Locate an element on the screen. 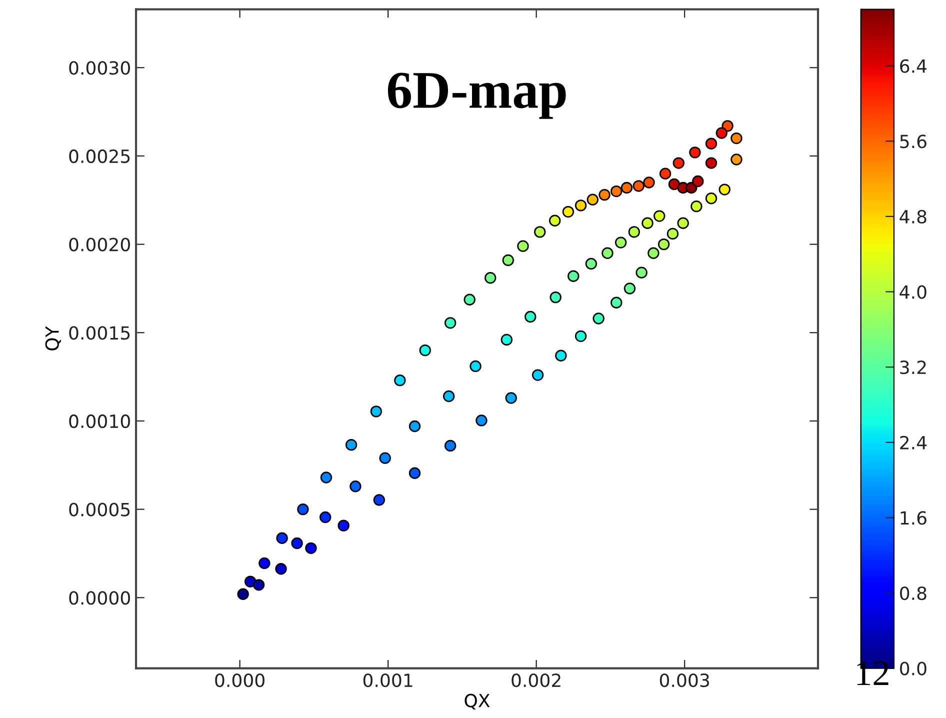 This screenshot has height=718, width=946. color-bar-label: 6.4 is located at coordinates (913, 66).